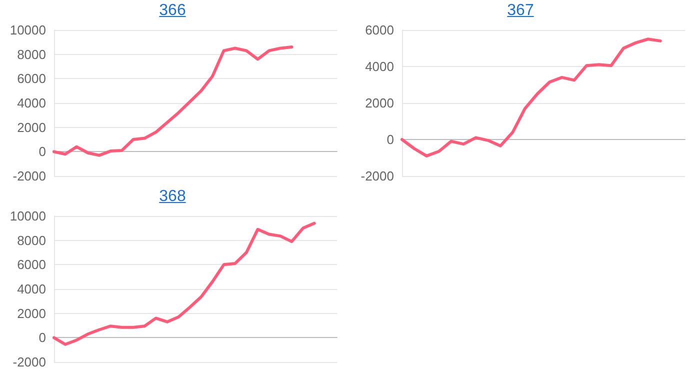  I want to click on chart-title: 366, so click(172, 11).